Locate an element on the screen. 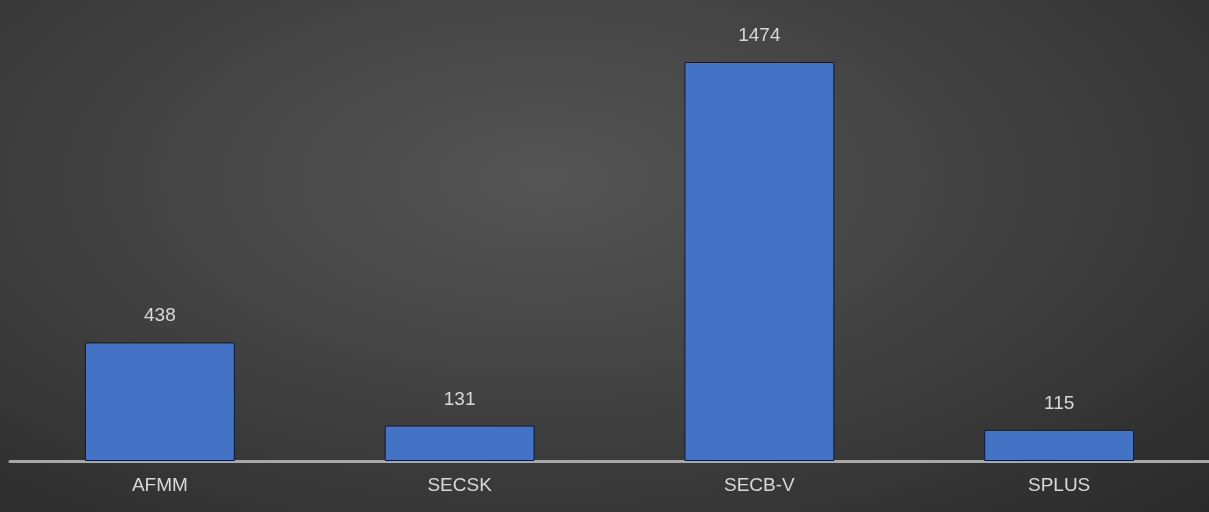  x-tick-label: SECSK is located at coordinates (460, 484).